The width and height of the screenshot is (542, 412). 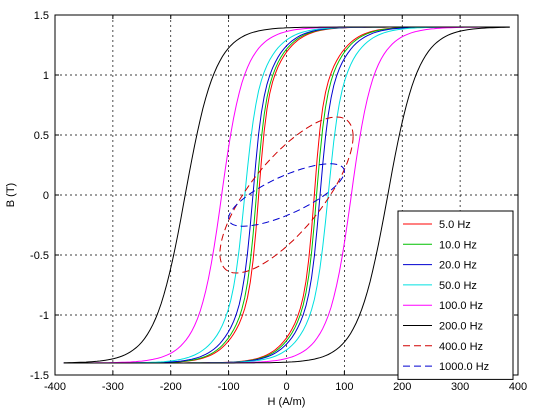 What do you see at coordinates (461, 347) in the screenshot?
I see `legend-label: 400.0 Hz` at bounding box center [461, 347].